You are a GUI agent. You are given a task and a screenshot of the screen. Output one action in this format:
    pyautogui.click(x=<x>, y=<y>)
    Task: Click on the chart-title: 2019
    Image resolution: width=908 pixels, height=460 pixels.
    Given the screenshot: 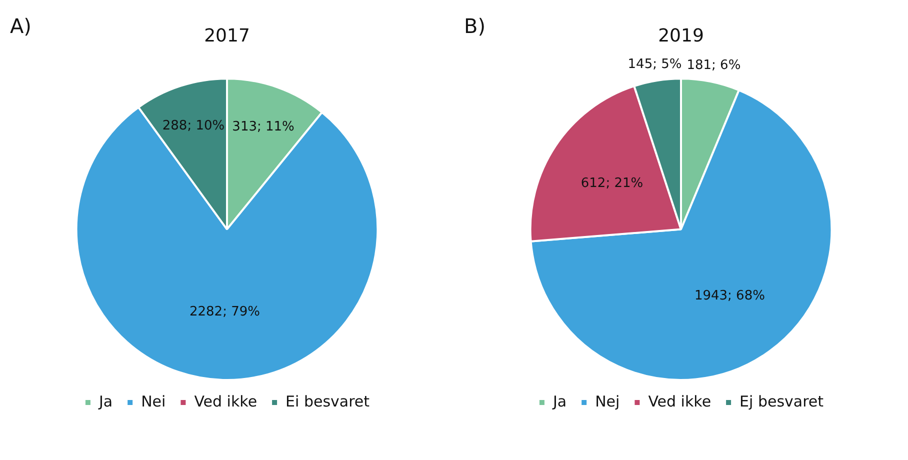 What is the action you would take?
    pyautogui.click(x=681, y=35)
    